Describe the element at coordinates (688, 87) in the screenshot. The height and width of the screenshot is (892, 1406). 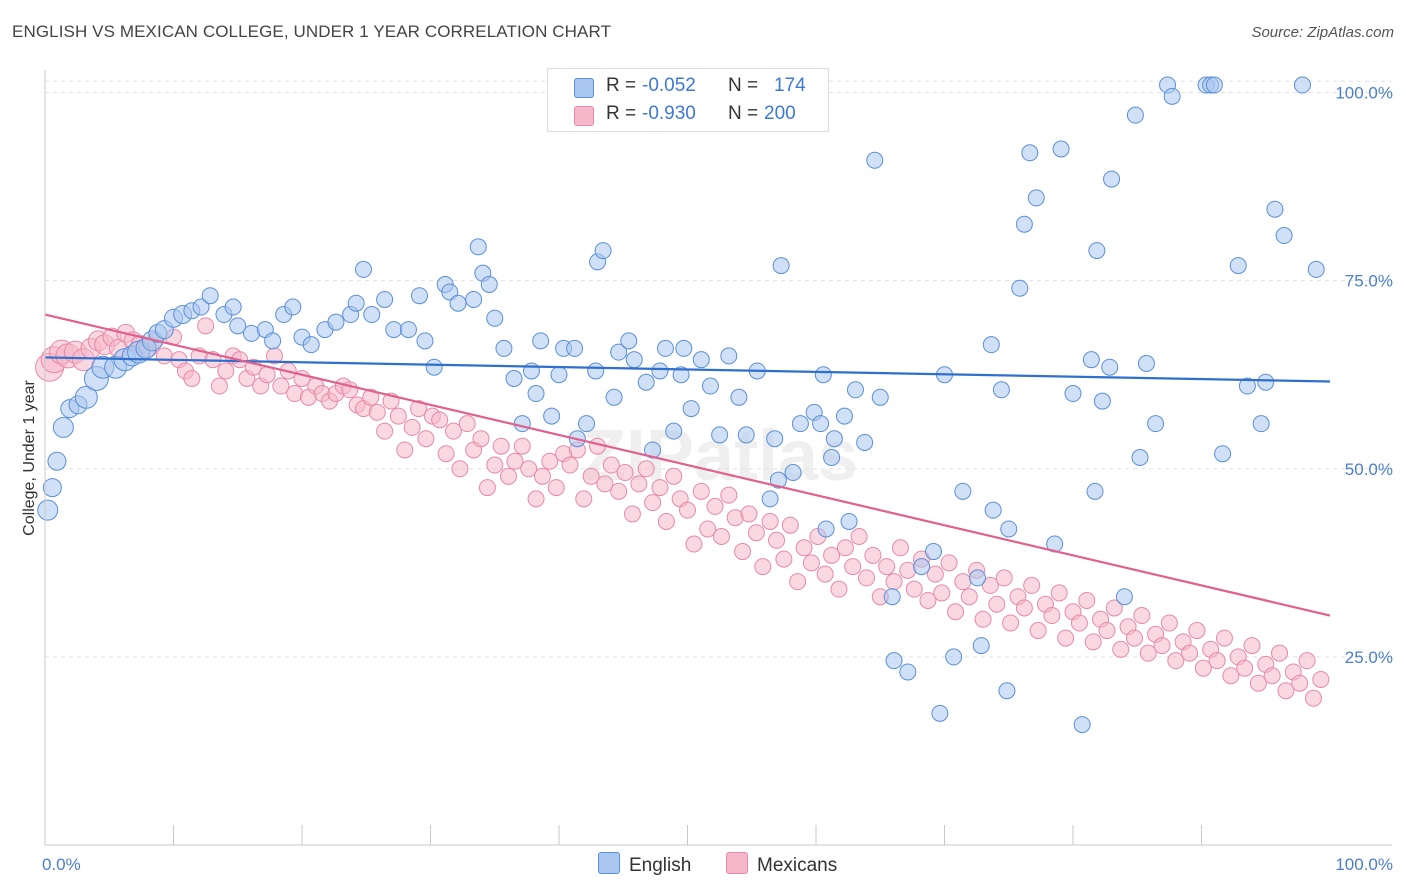
I see `legend-row-english: R = -0.052 N = 174` at that location.